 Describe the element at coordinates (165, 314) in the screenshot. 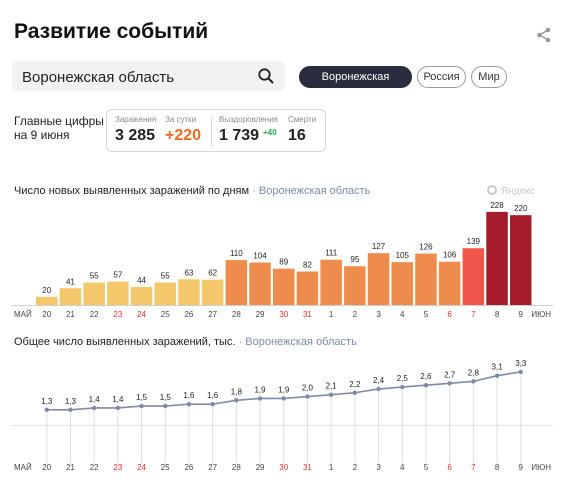

I see `bar-tick-label: 25` at that location.